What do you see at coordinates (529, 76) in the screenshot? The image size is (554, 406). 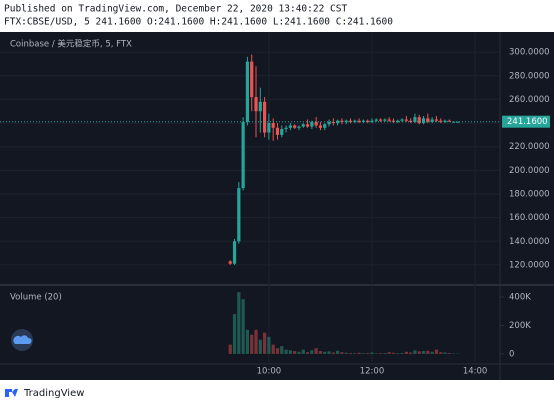 I see `y-tick-label: 280.0000` at bounding box center [529, 76].